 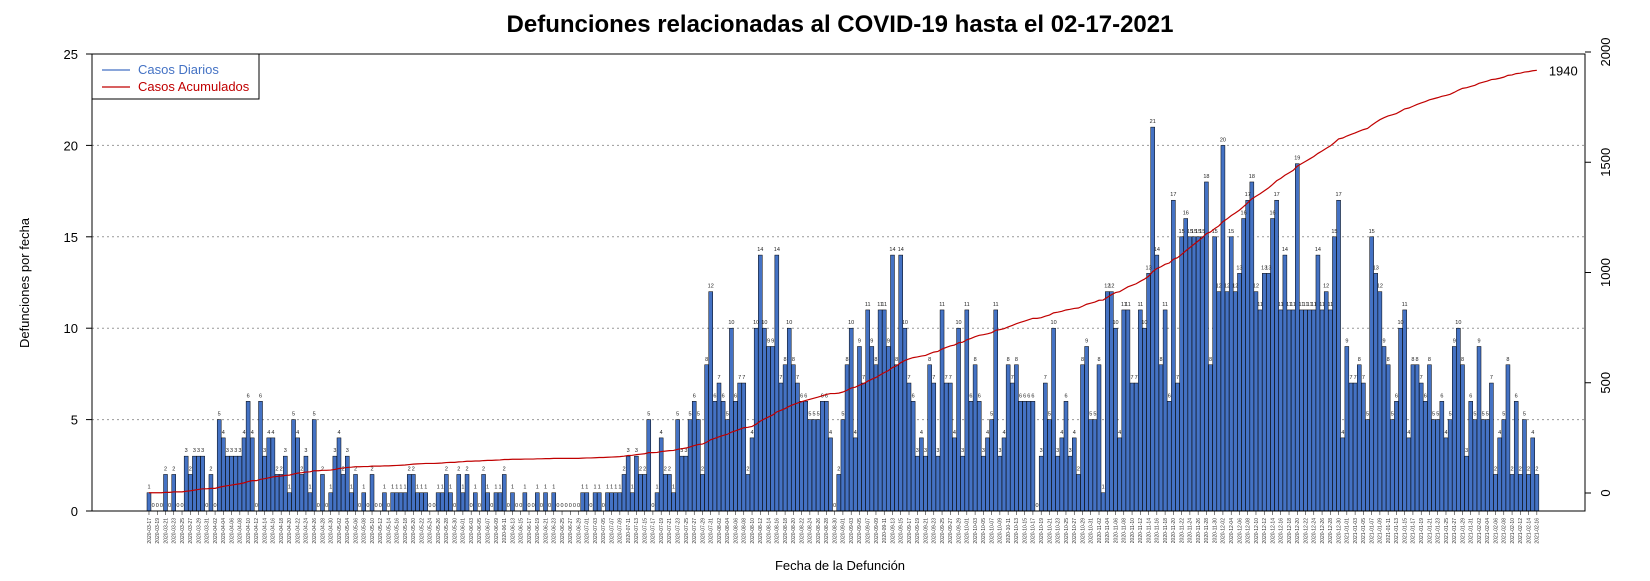 What do you see at coordinates (1496, 531) in the screenshot?
I see `x-tick-label: 2021-02-06` at bounding box center [1496, 531].